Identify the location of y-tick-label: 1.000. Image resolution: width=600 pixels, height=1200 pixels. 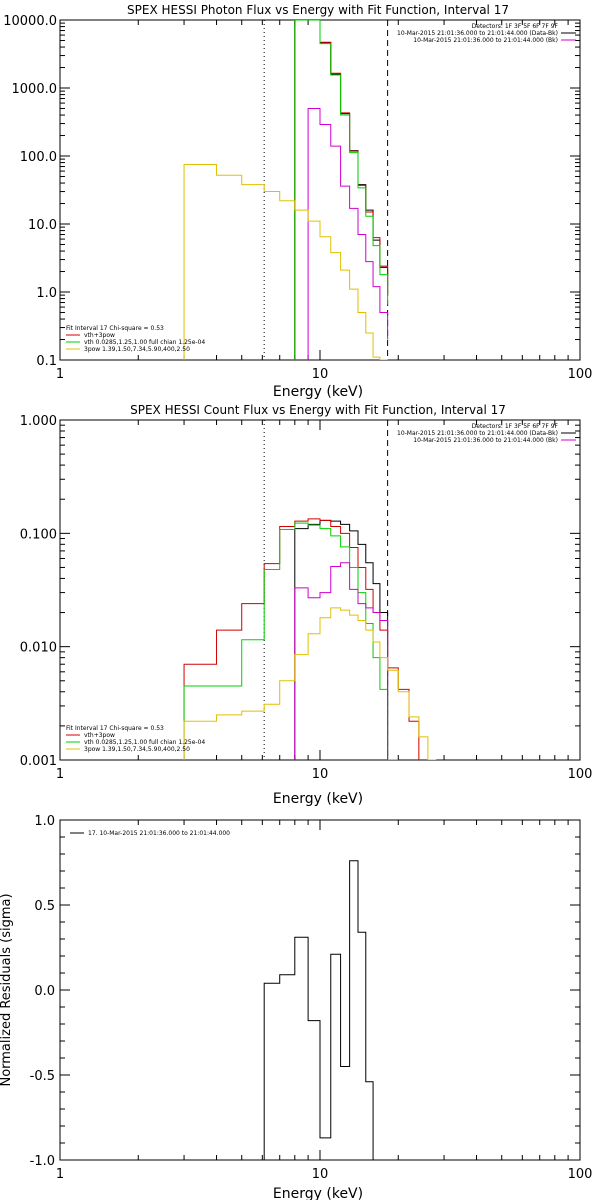
(38, 421).